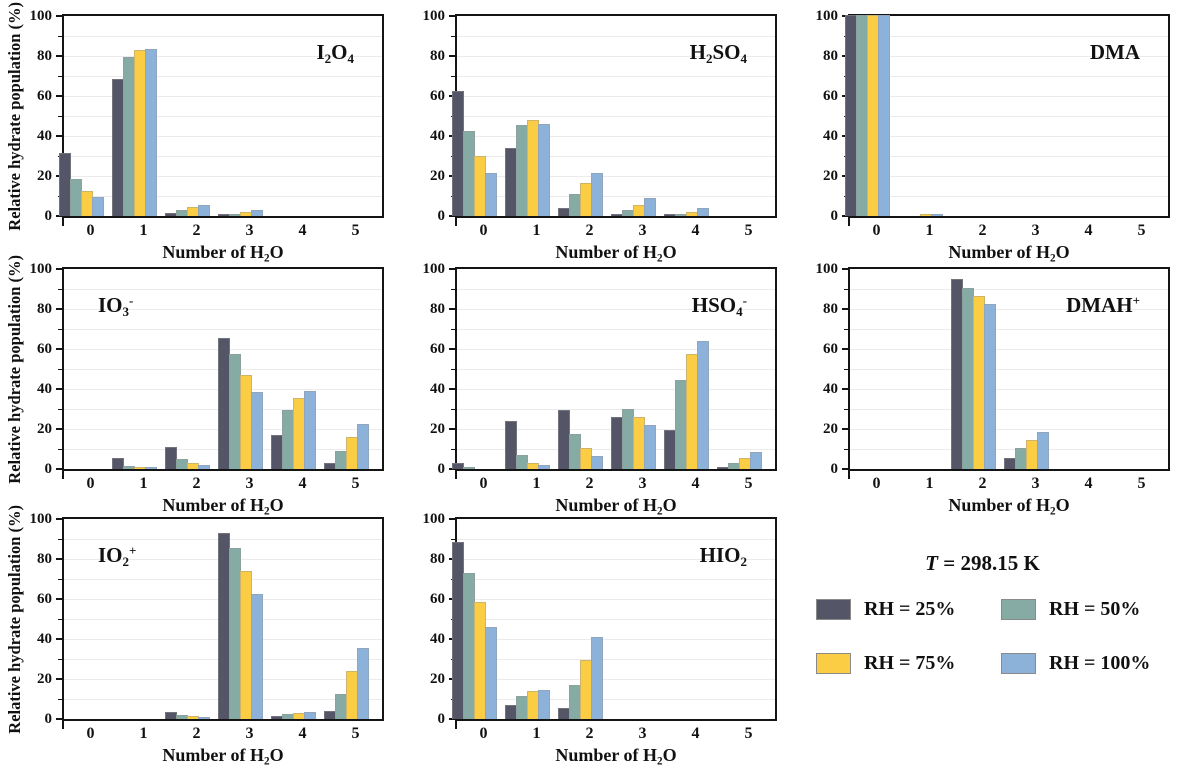 The width and height of the screenshot is (1179, 771). What do you see at coordinates (1090, 609) in the screenshot?
I see `legend-item-rh-50: RH = 50%` at bounding box center [1090, 609].